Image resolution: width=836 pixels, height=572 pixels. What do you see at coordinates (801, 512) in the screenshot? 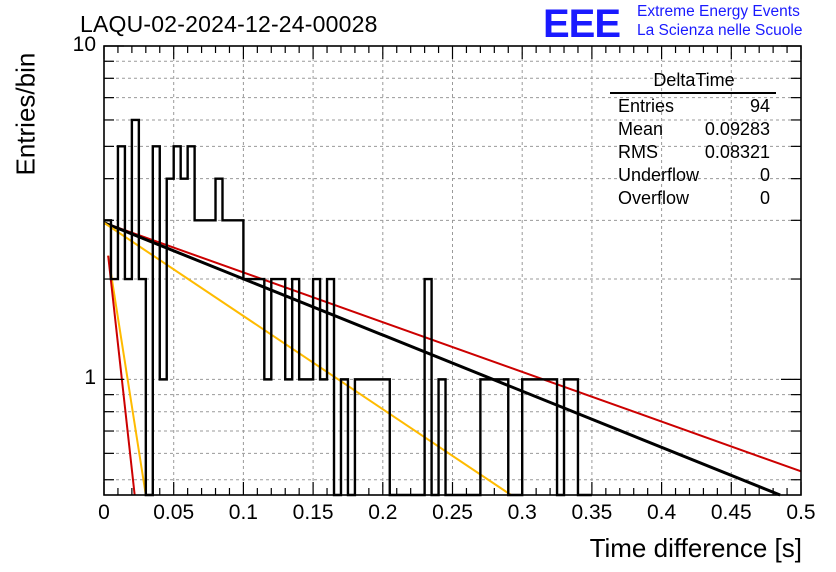
I see `x-tick-label: 0.5` at bounding box center [801, 512].